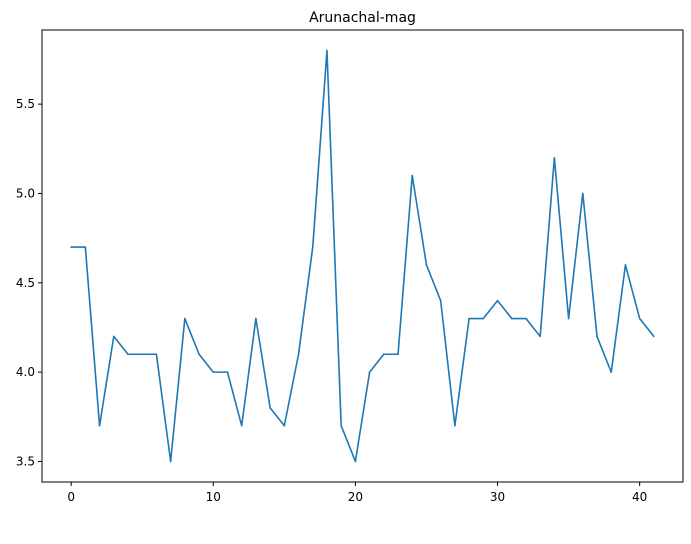 The height and width of the screenshot is (544, 691). I want to click on y-axis: 3.5 4.0 4.5 5.0 5.5, so click(29, 282).